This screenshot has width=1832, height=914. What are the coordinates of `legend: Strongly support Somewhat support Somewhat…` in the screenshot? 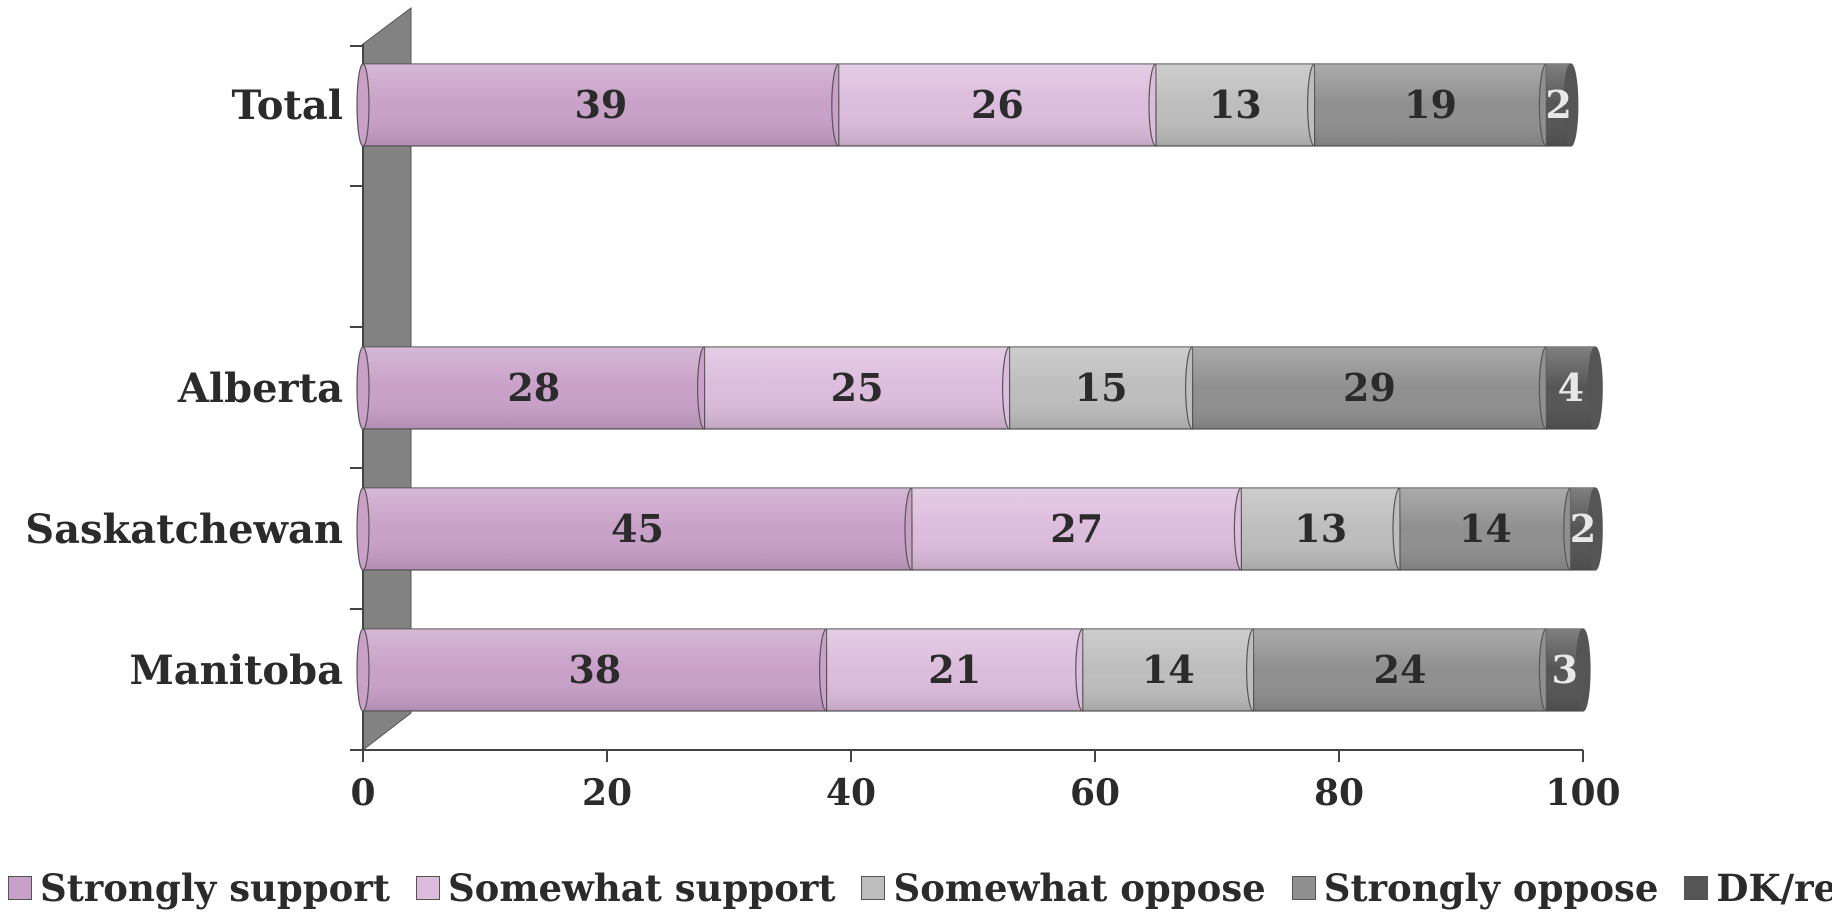 It's located at (920, 888).